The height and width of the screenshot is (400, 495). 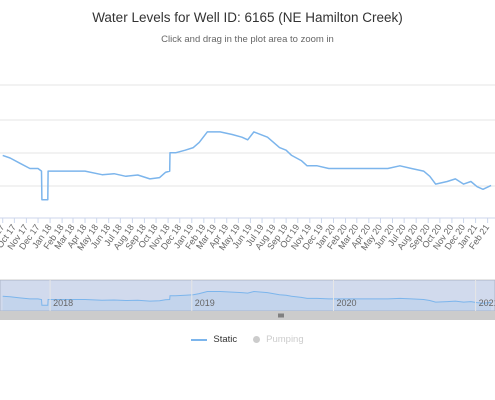 I want to click on navigator-series-area, so click(x=247, y=301).